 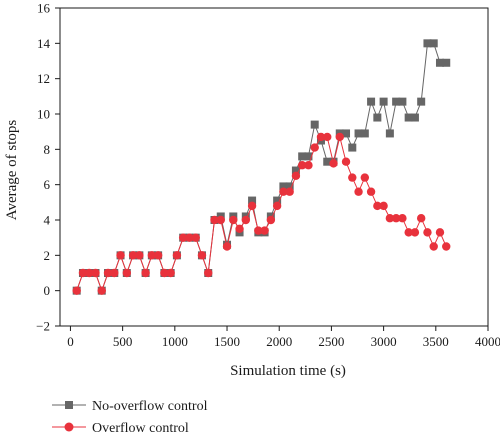 I want to click on legend-marker, so click(x=69, y=405).